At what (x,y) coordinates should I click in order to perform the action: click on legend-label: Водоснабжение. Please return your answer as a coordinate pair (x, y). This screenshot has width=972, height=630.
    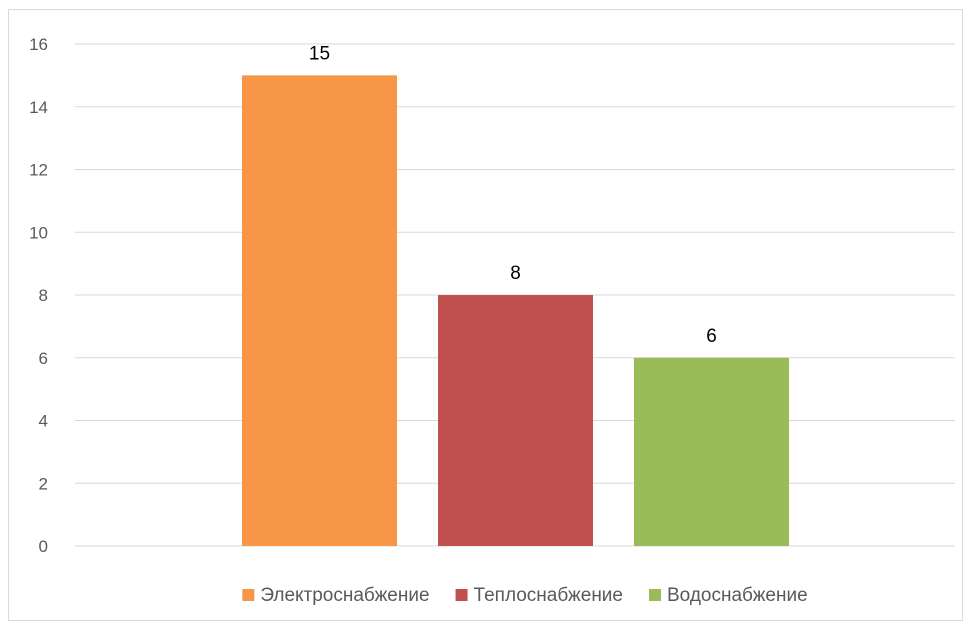
    Looking at the image, I should click on (737, 595).